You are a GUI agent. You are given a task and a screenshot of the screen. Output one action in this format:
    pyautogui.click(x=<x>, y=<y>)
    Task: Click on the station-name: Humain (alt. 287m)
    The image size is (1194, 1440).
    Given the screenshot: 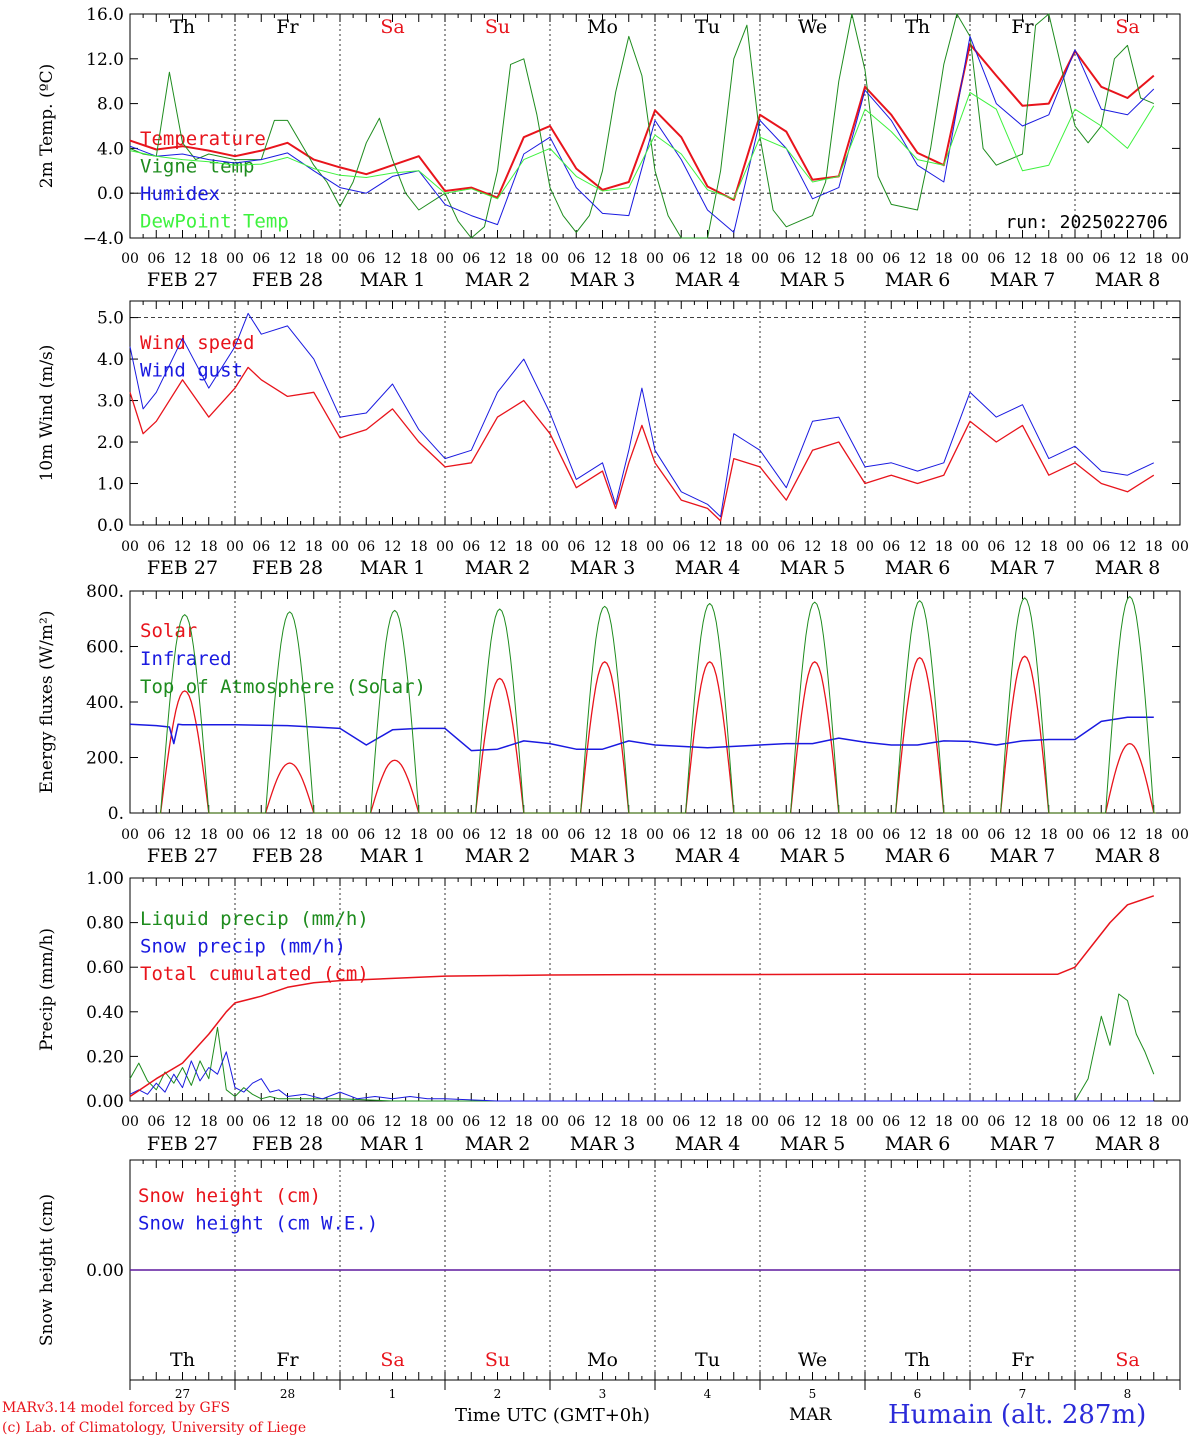 What is the action you would take?
    pyautogui.click(x=1017, y=1415)
    